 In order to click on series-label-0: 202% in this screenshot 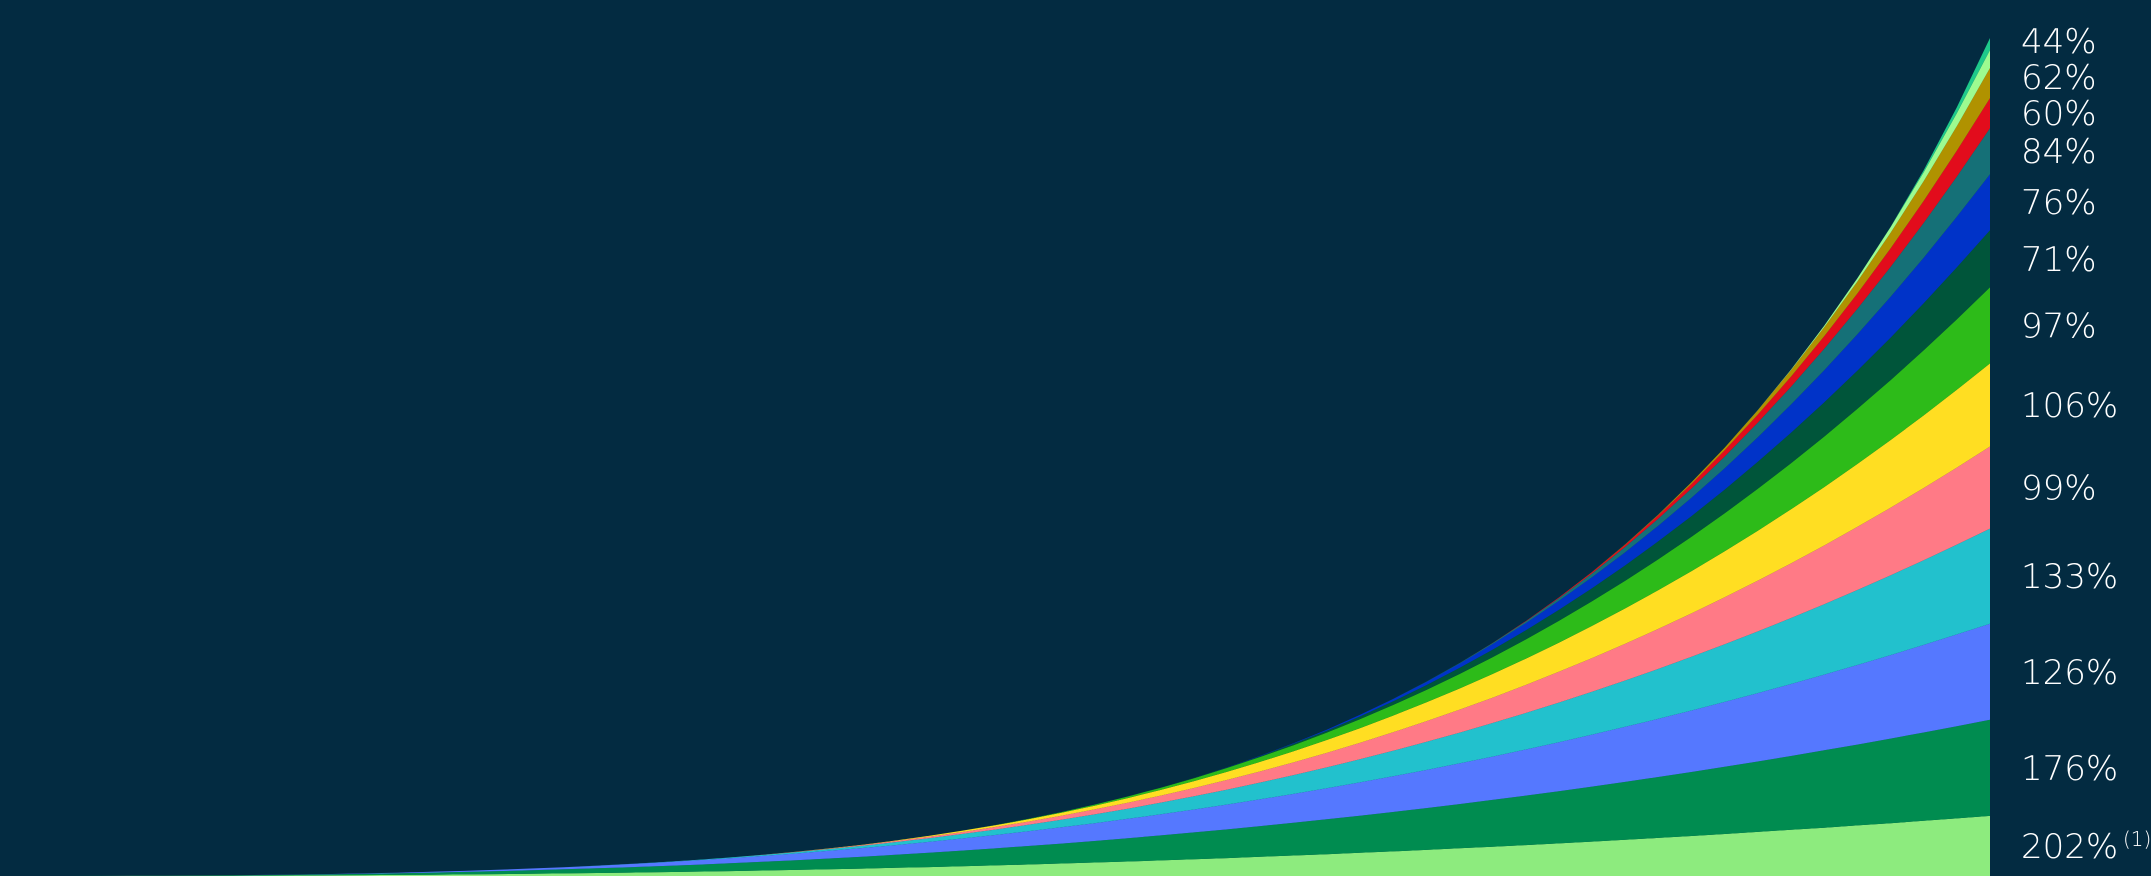, I will do `click(2069, 847)`.